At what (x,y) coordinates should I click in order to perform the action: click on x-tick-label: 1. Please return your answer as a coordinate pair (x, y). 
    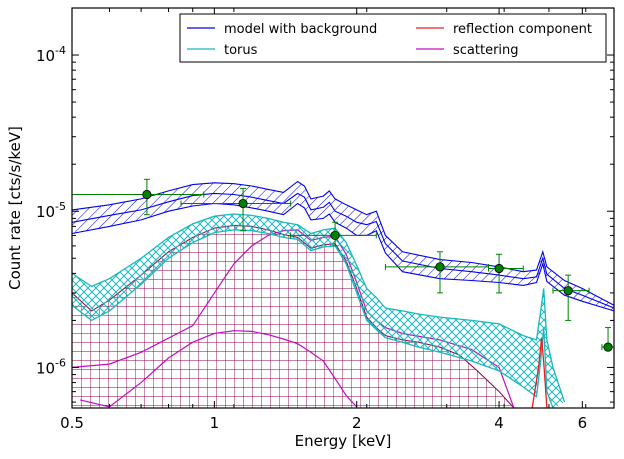
    Looking at the image, I should click on (215, 423).